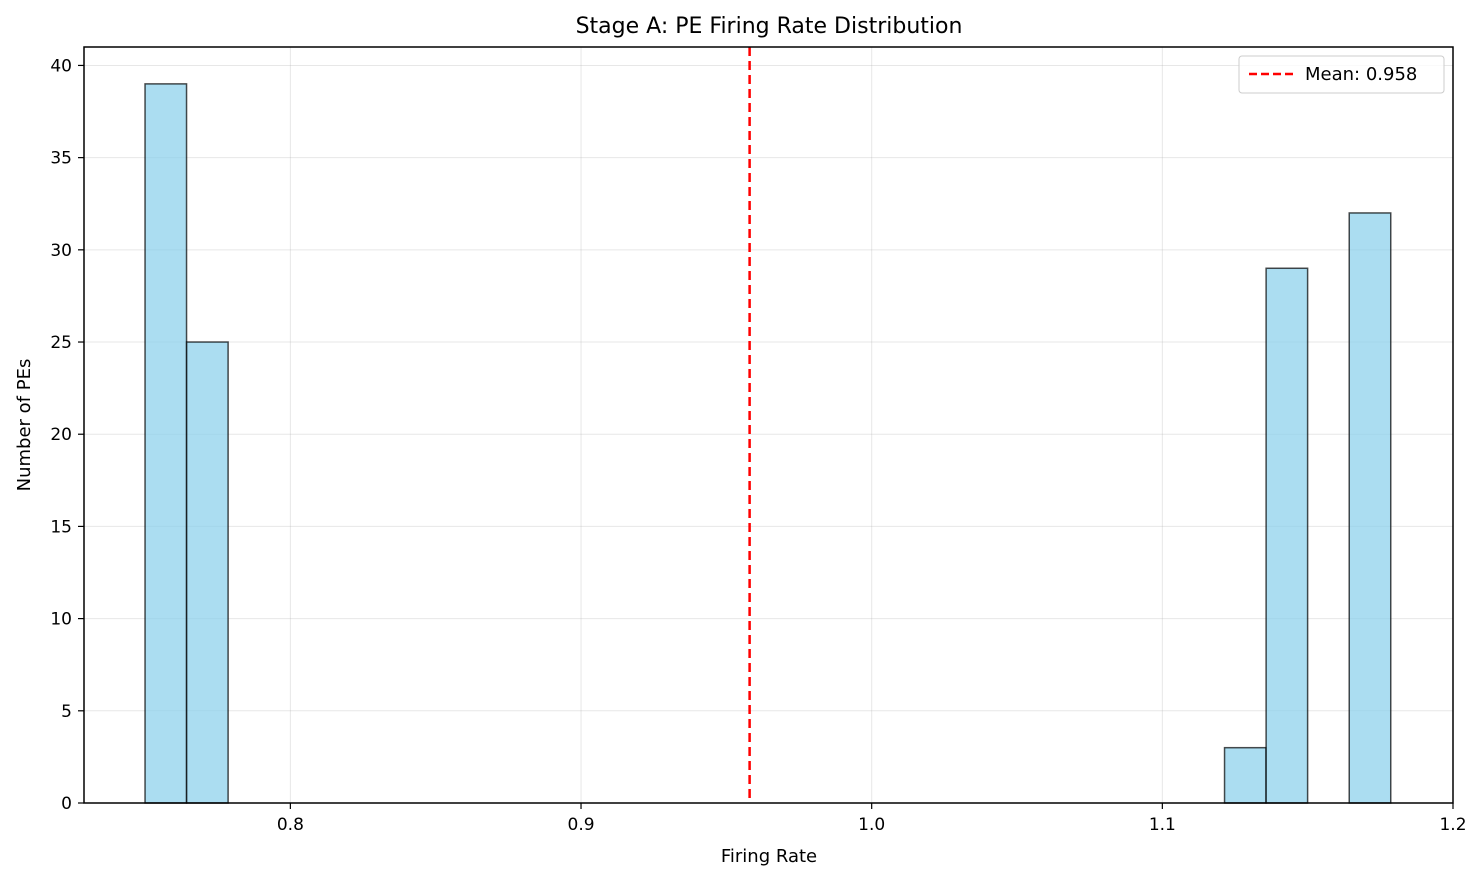  What do you see at coordinates (1452, 825) in the screenshot?
I see `x-tick-label: 1.2` at bounding box center [1452, 825].